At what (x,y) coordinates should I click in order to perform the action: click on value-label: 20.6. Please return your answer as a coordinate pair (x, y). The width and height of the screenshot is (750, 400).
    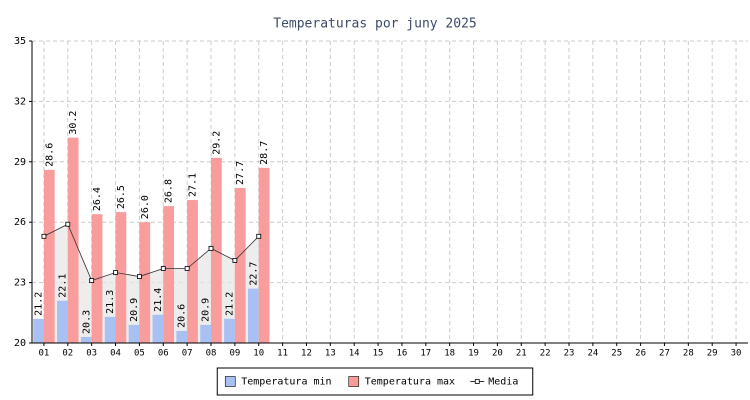
    Looking at the image, I should click on (182, 316).